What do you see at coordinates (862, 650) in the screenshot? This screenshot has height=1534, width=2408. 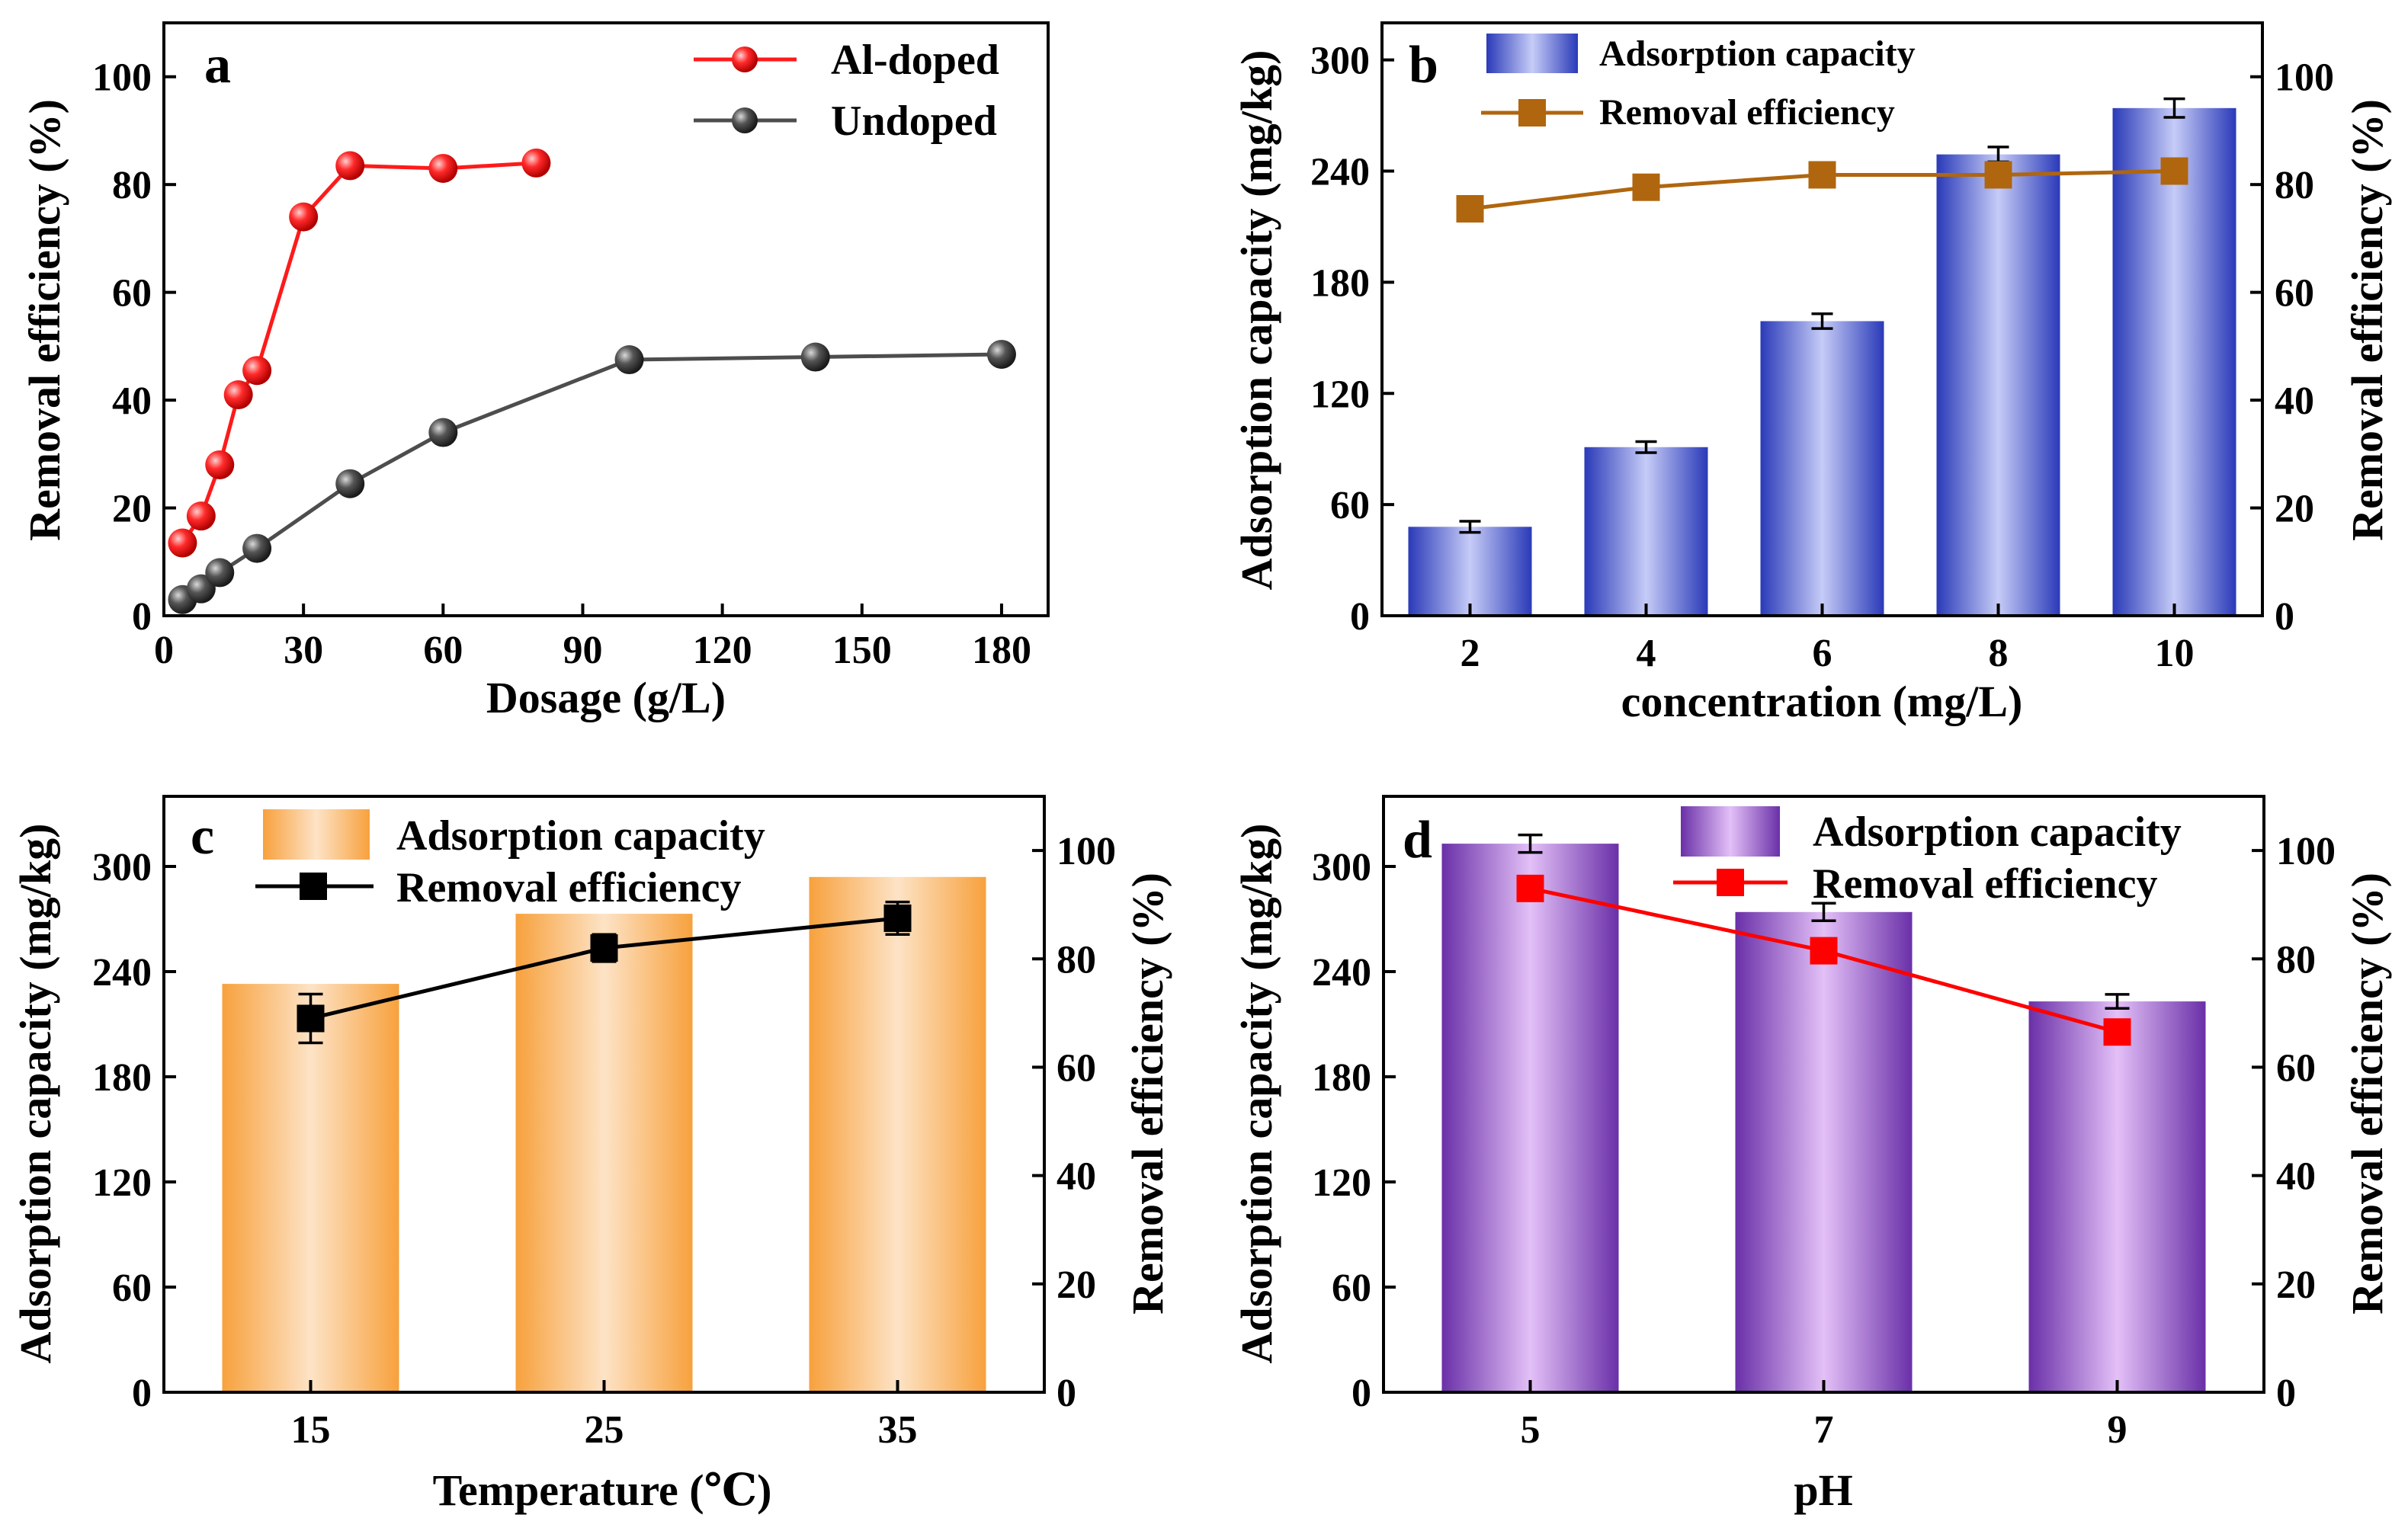 I see `panel-a-x-tick-label: 150` at bounding box center [862, 650].